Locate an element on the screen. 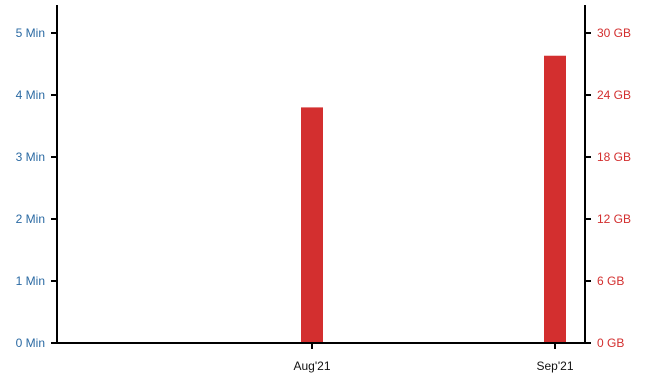 The height and width of the screenshot is (379, 652). left-tick-label: 5 Min is located at coordinates (30, 33).